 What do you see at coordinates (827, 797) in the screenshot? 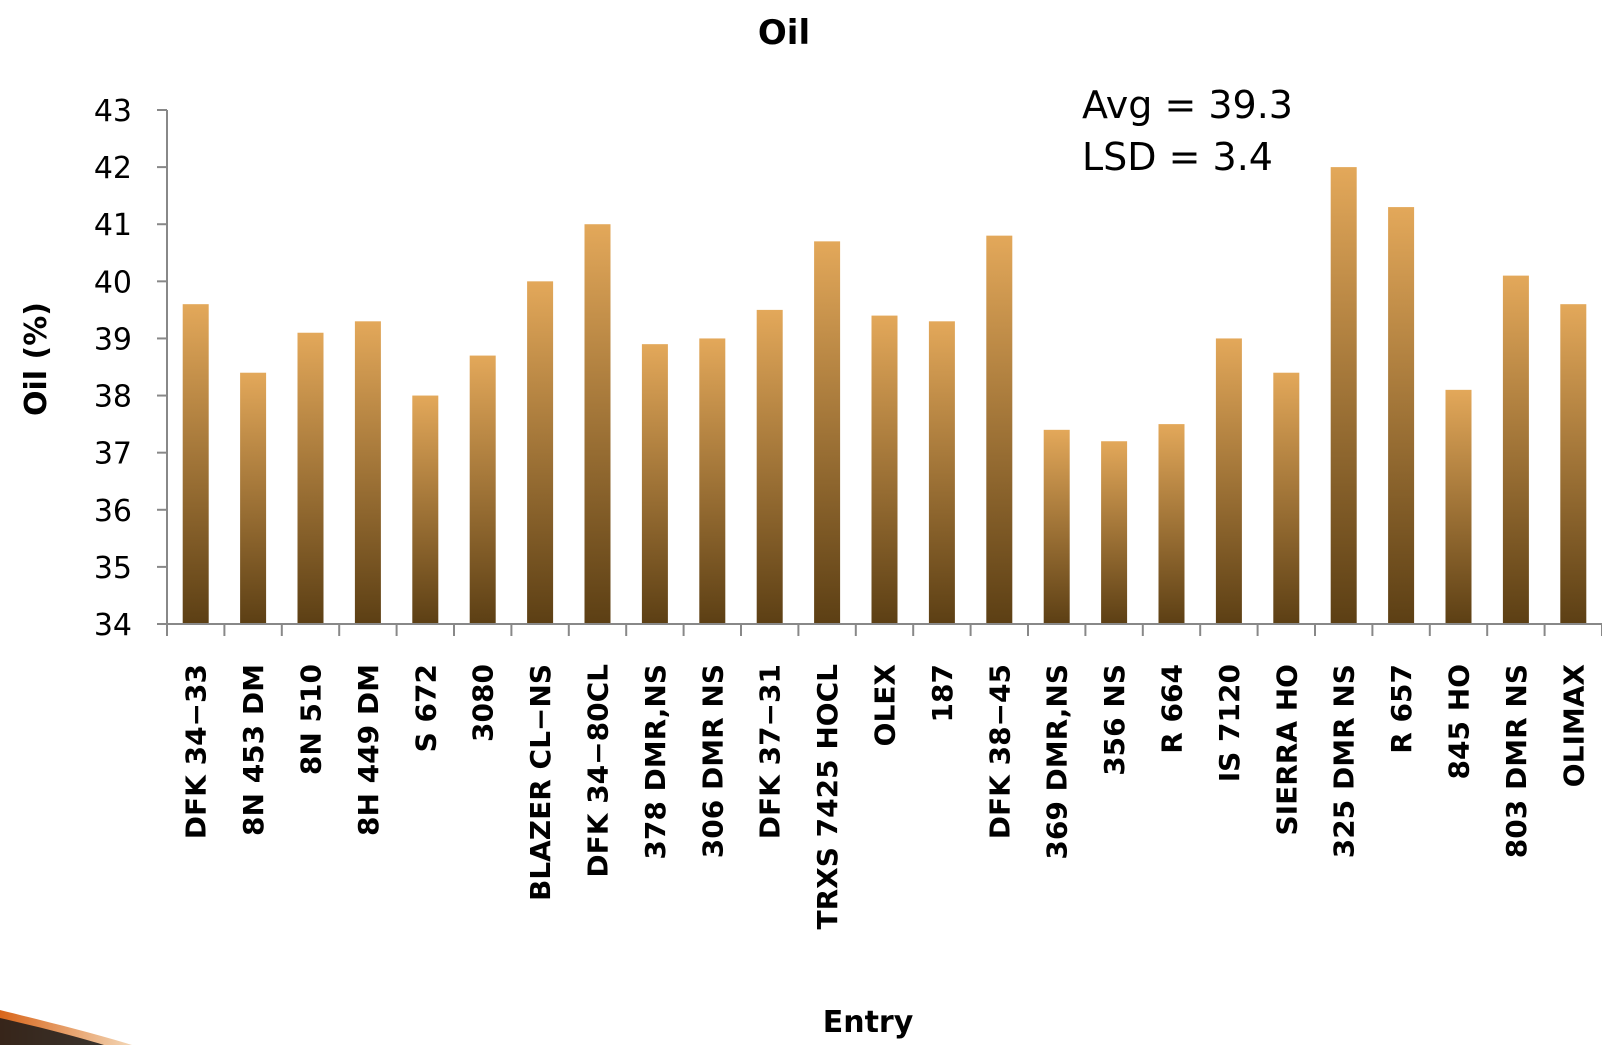
I see `x-tick-label: TRXS 7425 HOCL` at bounding box center [827, 797].